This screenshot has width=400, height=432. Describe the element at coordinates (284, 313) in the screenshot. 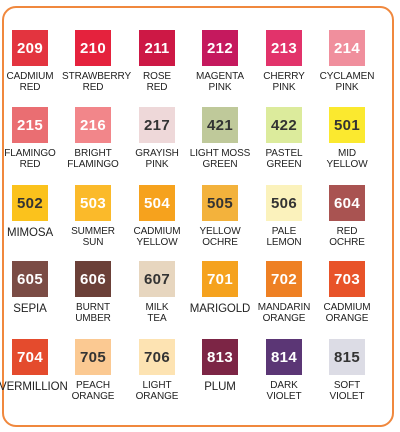

I see `color-name-label: MANDARIN ORANGE` at that location.